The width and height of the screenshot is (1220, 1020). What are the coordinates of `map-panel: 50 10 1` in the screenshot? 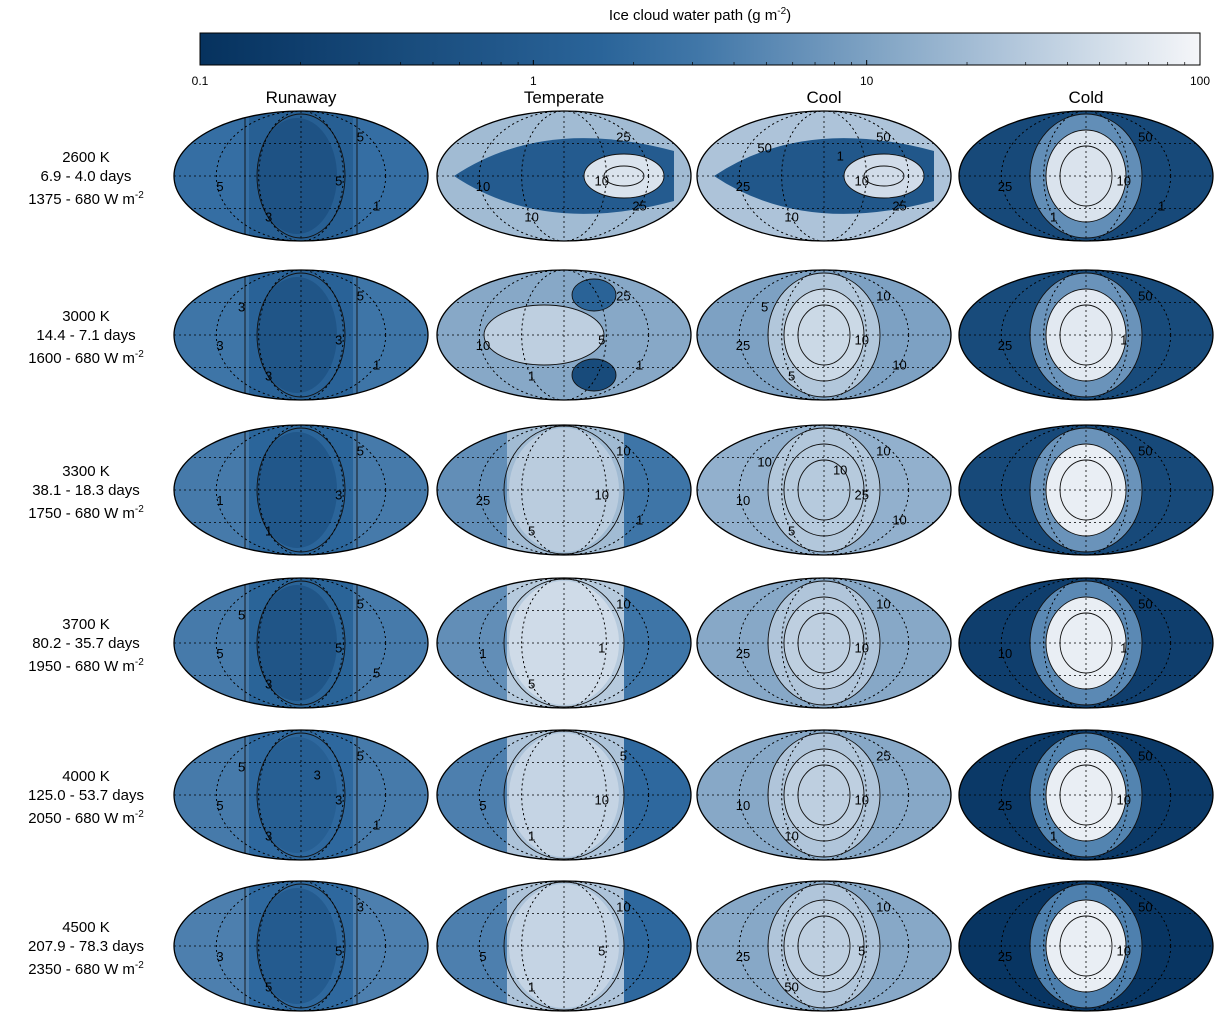 It's located at (1086, 643).